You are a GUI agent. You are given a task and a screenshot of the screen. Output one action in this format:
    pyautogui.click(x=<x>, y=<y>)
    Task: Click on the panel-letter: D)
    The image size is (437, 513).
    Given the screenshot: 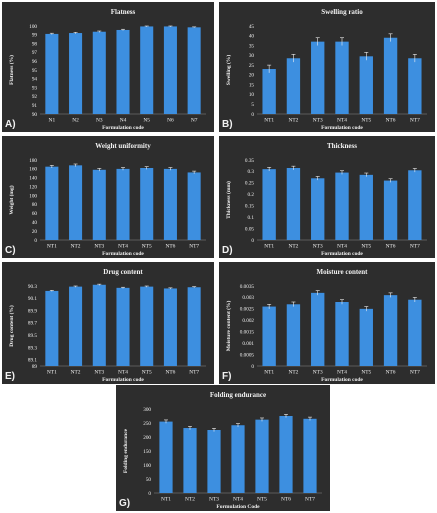 What is the action you would take?
    pyautogui.click(x=227, y=250)
    